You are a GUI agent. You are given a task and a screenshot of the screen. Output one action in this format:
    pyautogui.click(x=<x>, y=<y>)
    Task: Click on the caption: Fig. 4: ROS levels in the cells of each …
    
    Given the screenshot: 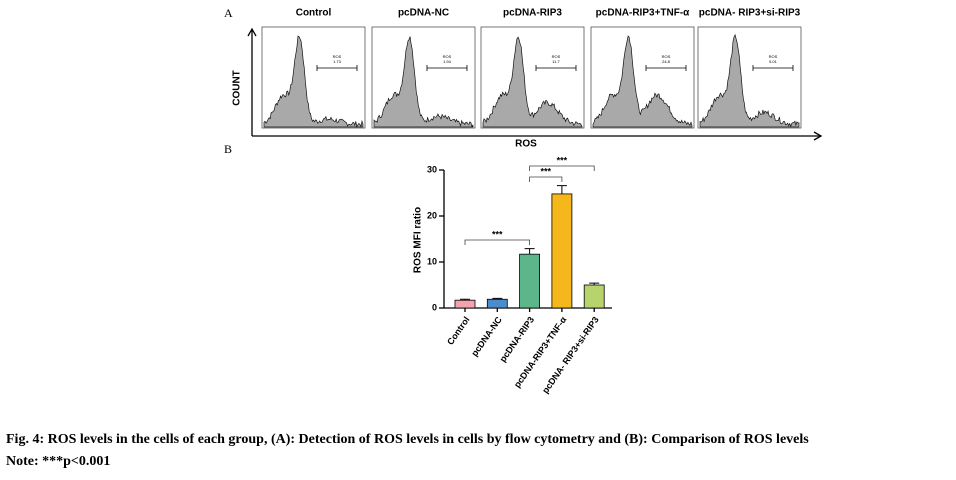 What is the action you would take?
    pyautogui.click(x=407, y=439)
    